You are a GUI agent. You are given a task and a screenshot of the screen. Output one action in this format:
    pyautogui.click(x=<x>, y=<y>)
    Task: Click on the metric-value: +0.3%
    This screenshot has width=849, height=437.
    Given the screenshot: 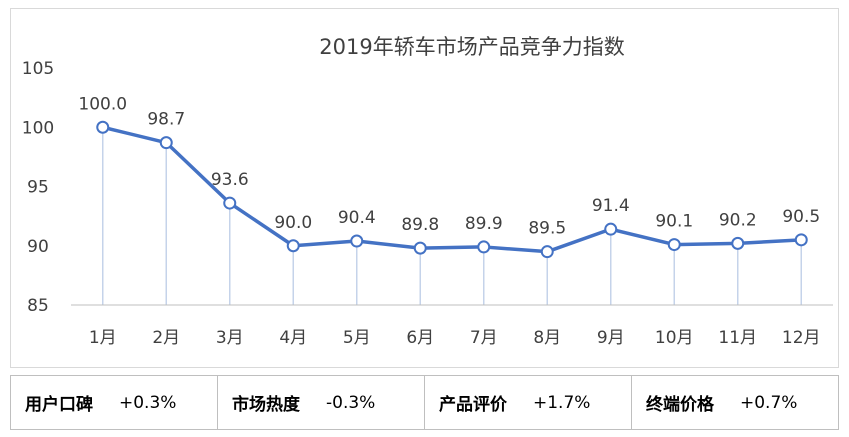 What is the action you would take?
    pyautogui.click(x=148, y=402)
    